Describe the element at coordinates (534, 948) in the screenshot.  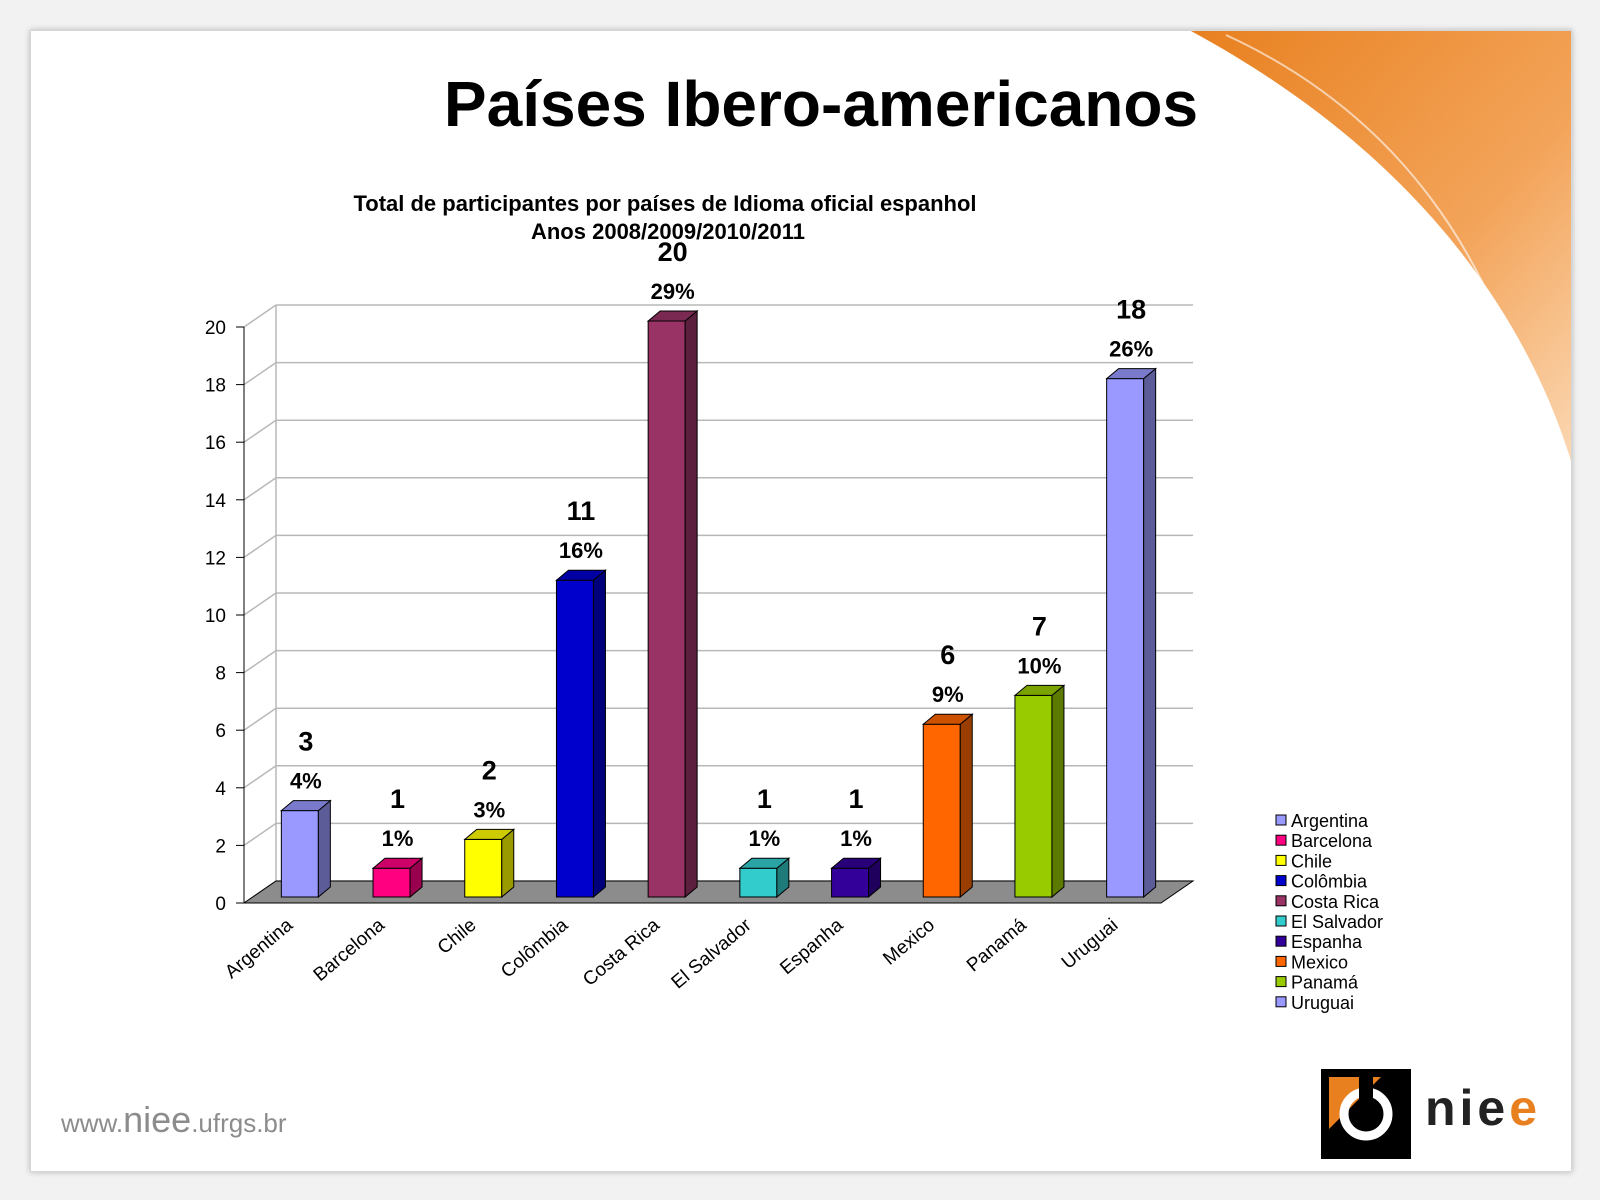
I see `x-tick-label: Colômbia` at that location.